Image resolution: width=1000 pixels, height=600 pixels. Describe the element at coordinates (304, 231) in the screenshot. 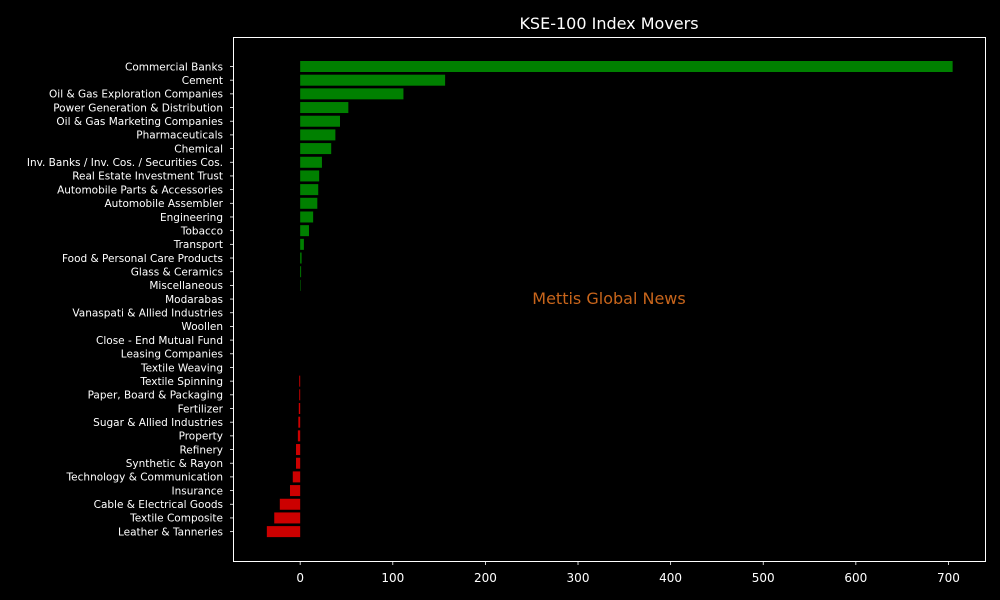

I see `bar-tobacco` at that location.